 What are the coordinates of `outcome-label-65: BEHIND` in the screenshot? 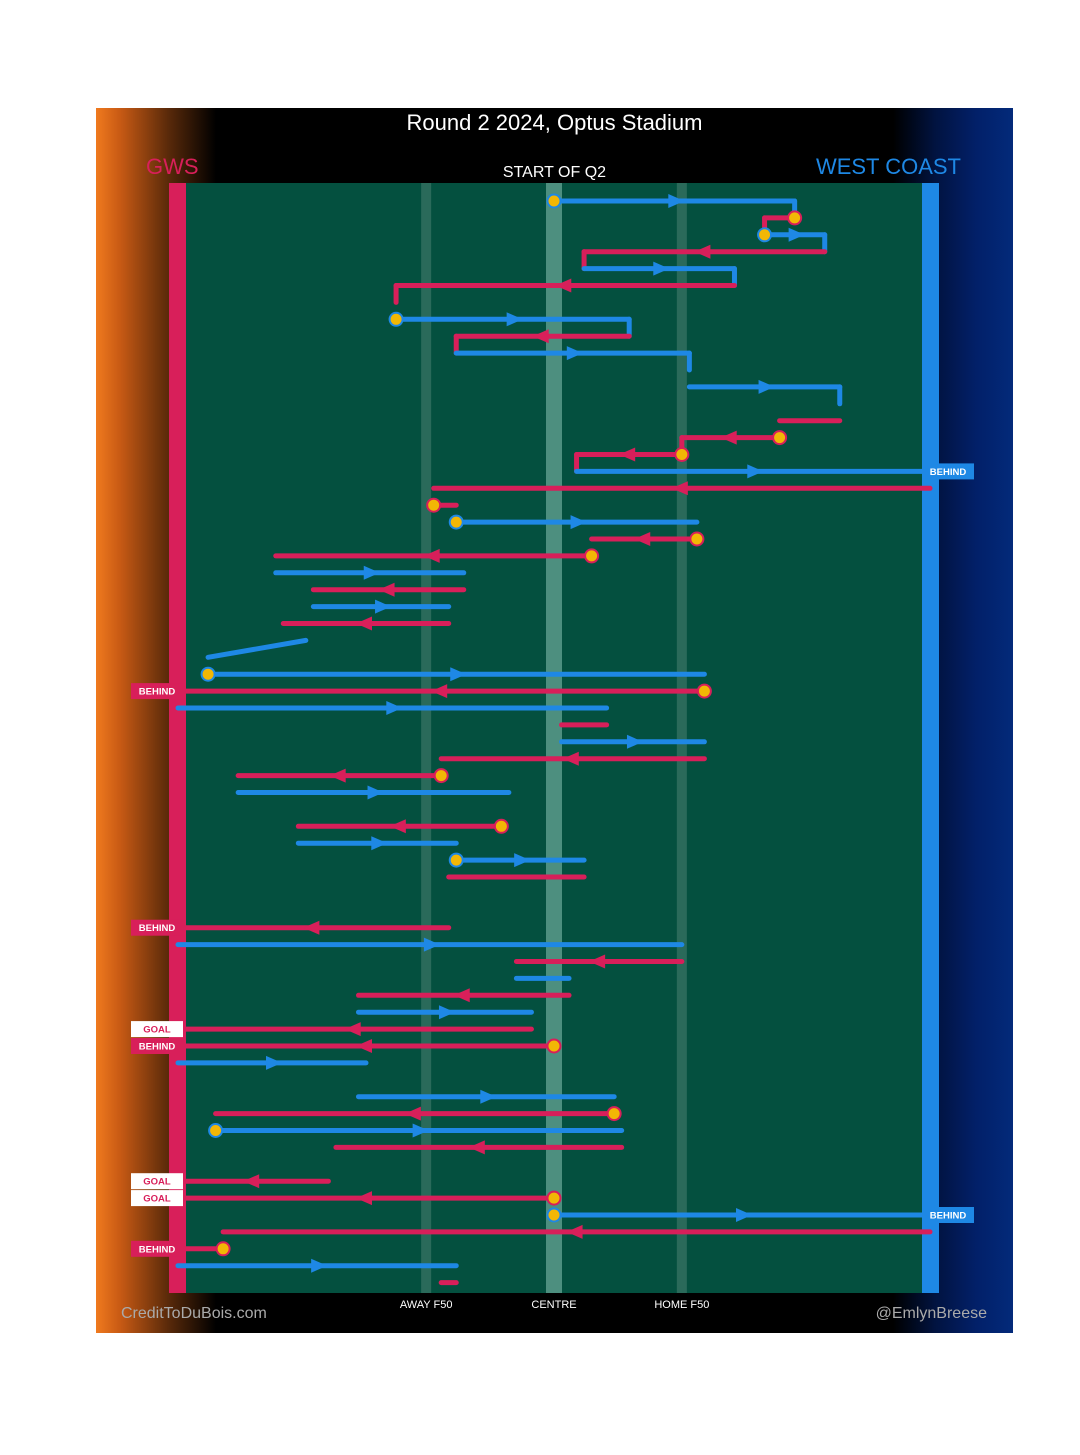 It's located at (157, 1249).